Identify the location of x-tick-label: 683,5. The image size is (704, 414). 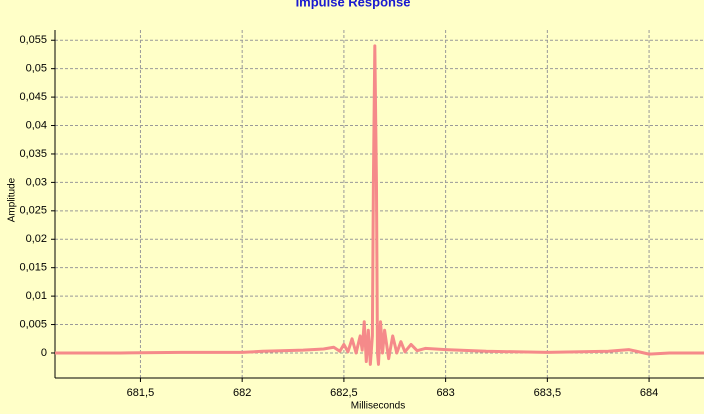
(548, 393).